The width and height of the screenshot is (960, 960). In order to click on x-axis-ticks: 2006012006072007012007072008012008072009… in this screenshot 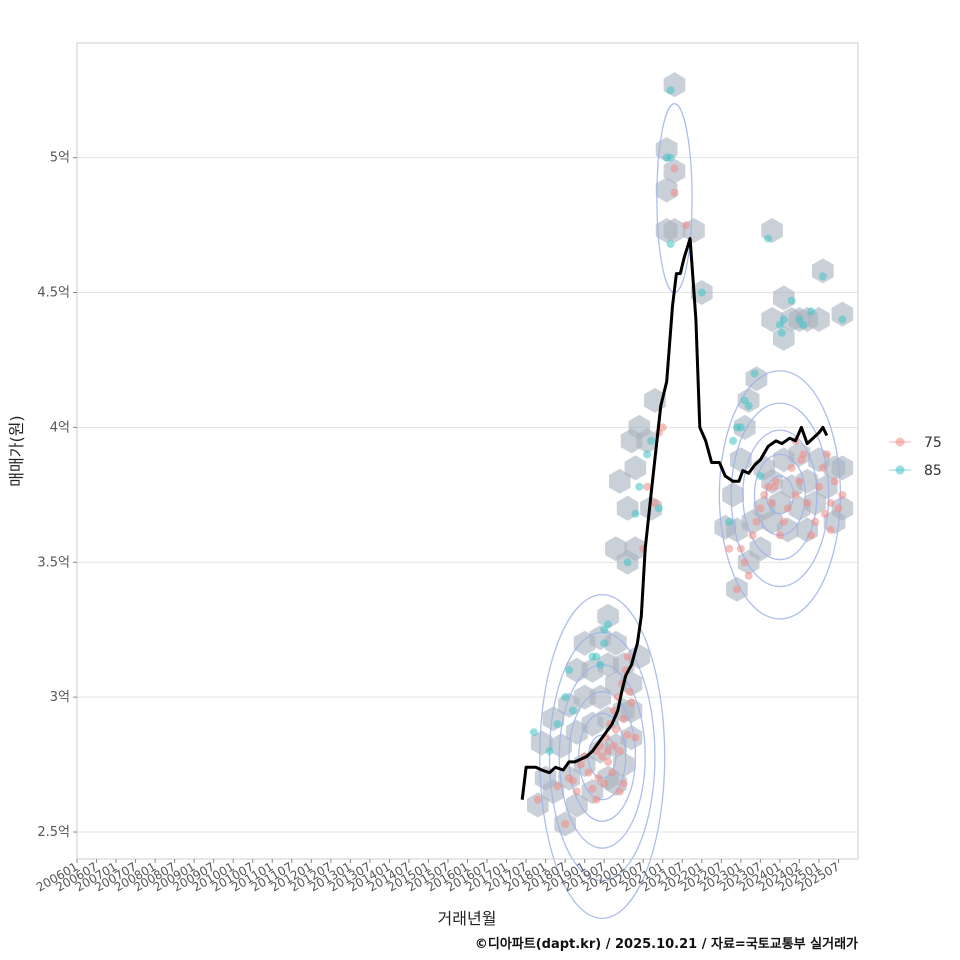, I will do `click(438, 877)`.